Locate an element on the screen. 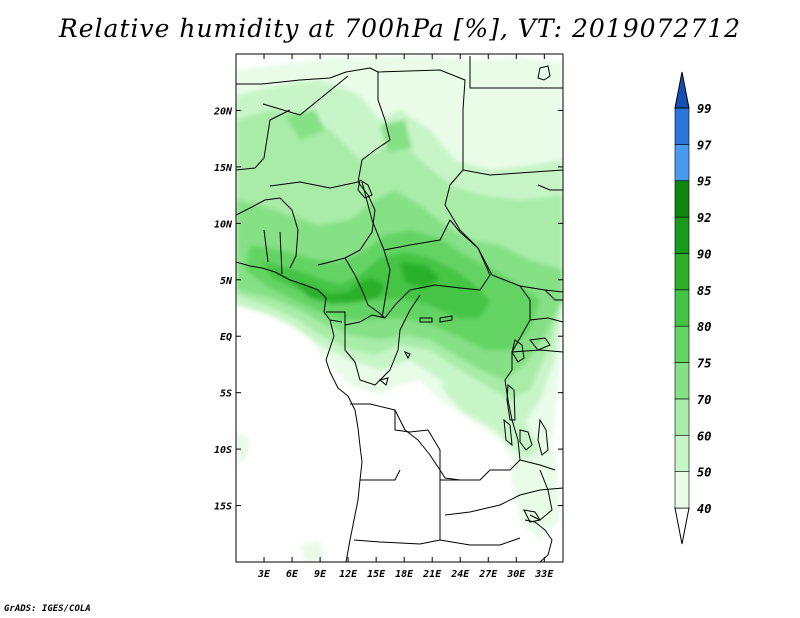 This screenshot has height=618, width=800. lon-tick-label: 21E is located at coordinates (432, 574).